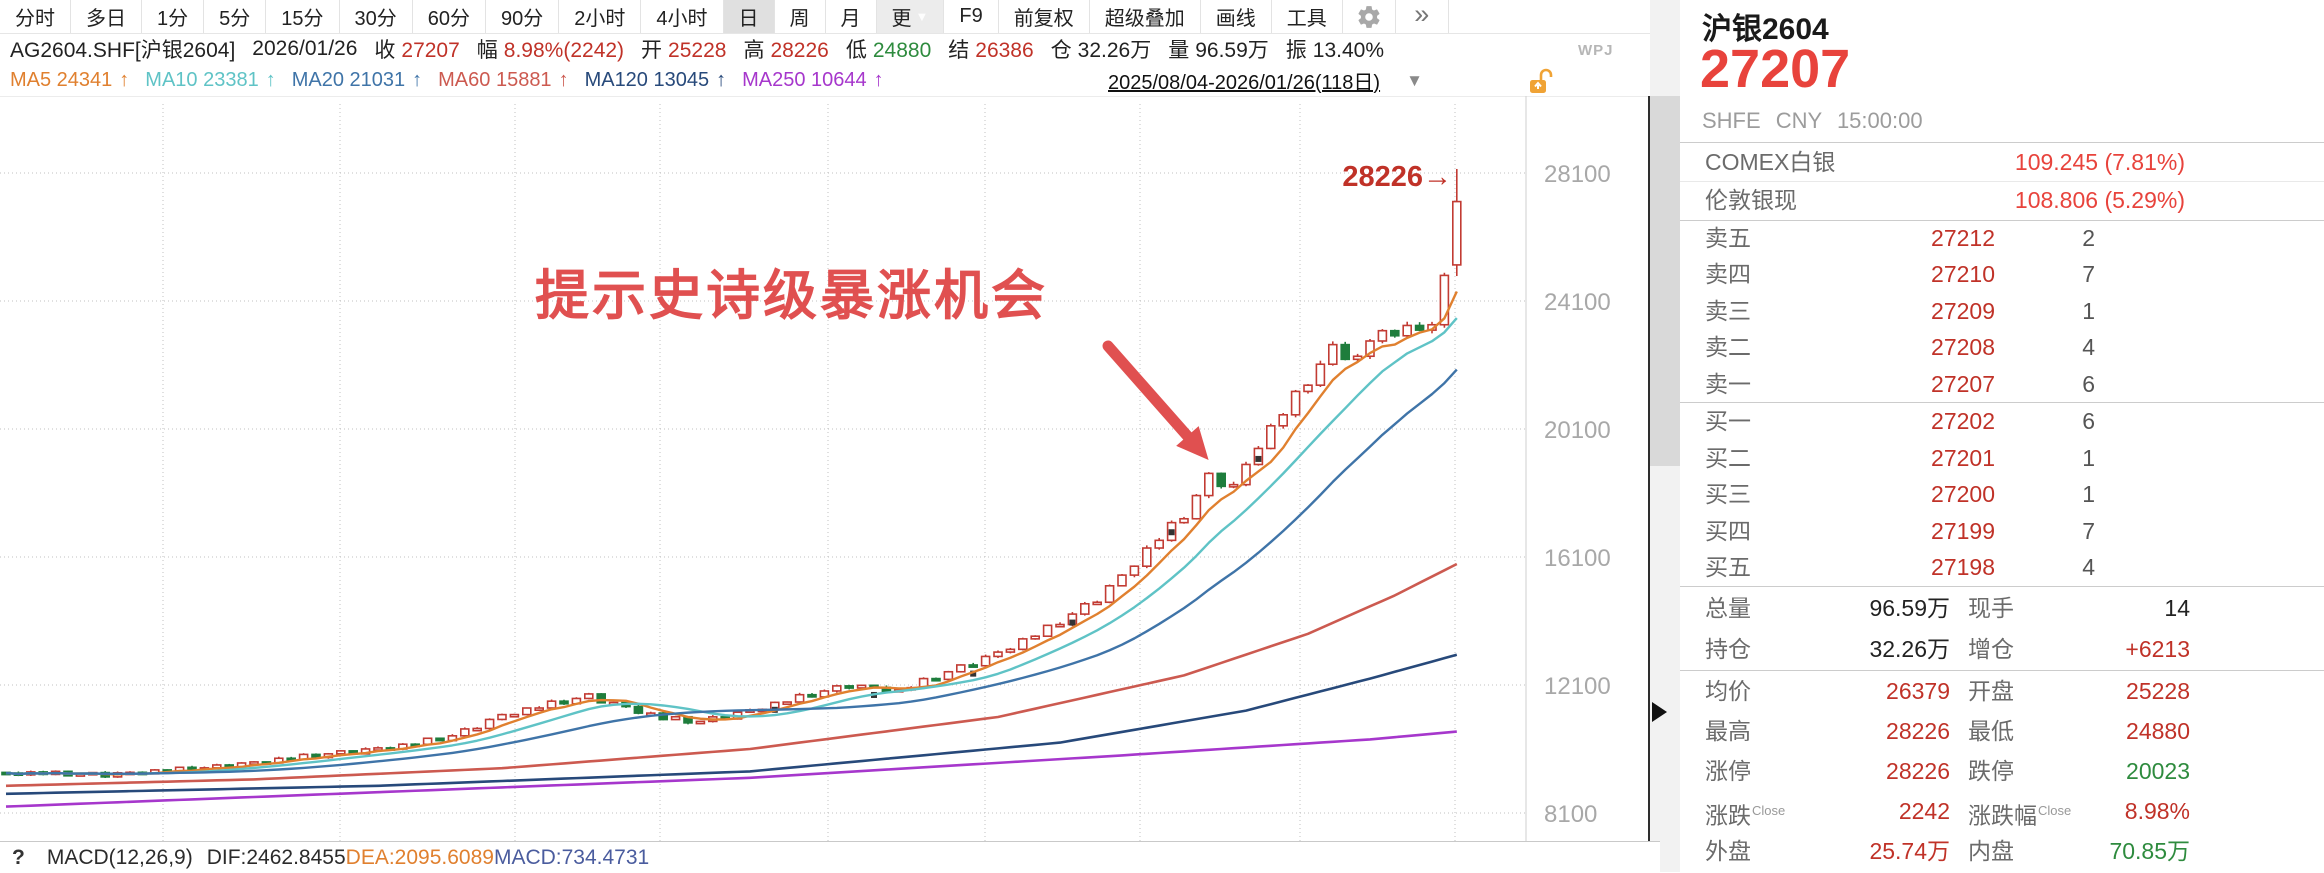 The width and height of the screenshot is (2324, 873). What do you see at coordinates (1044, 16) in the screenshot?
I see `tab-前复权: 前复权` at bounding box center [1044, 16].